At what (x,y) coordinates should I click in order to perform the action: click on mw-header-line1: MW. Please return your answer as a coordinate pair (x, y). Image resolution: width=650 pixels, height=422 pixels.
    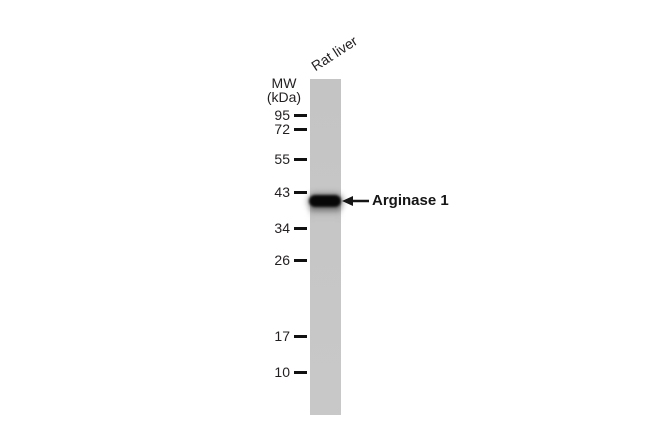
    Looking at the image, I should click on (284, 83).